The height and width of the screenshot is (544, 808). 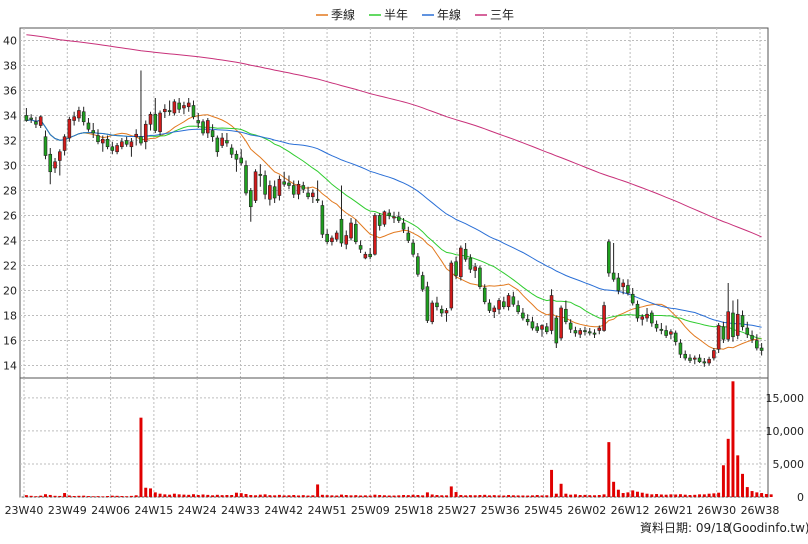 I want to click on price-tick-label: 26, so click(x=10, y=216).